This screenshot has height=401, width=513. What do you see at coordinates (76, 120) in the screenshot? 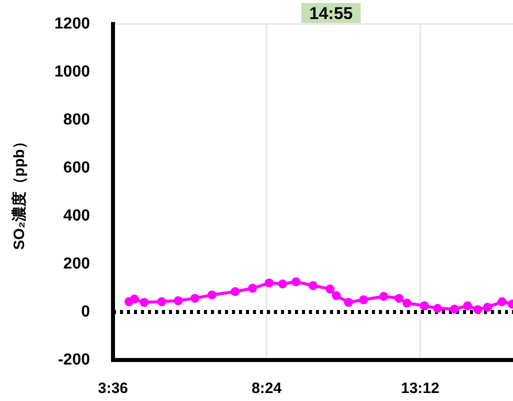
I see `y-tick-label: 800` at bounding box center [76, 120].